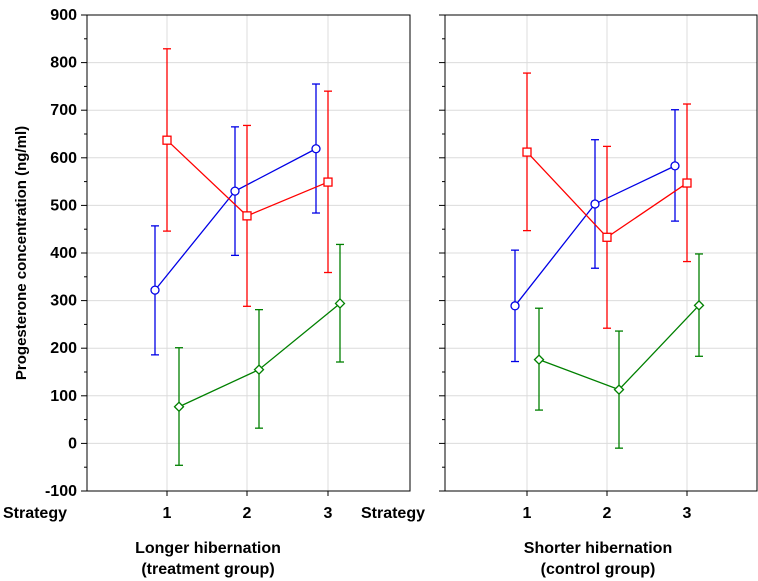  I want to click on y-axis-title: Progesterone concentration (ng/ml), so click(21, 253).